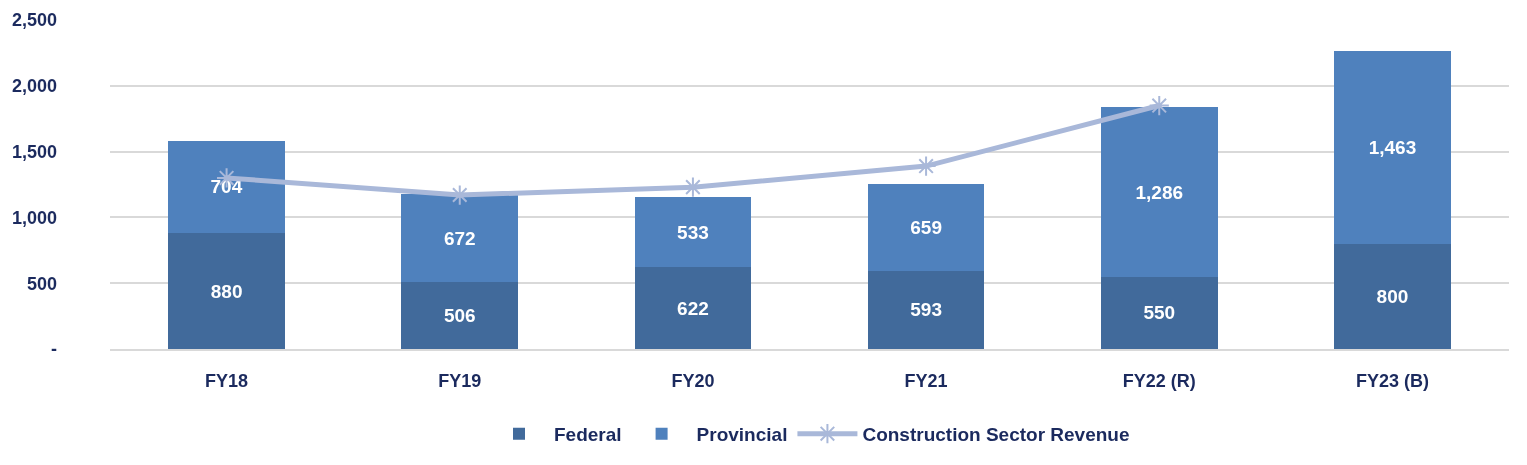  What do you see at coordinates (34, 217) in the screenshot?
I see `y-tick-label: 1,000` at bounding box center [34, 217].